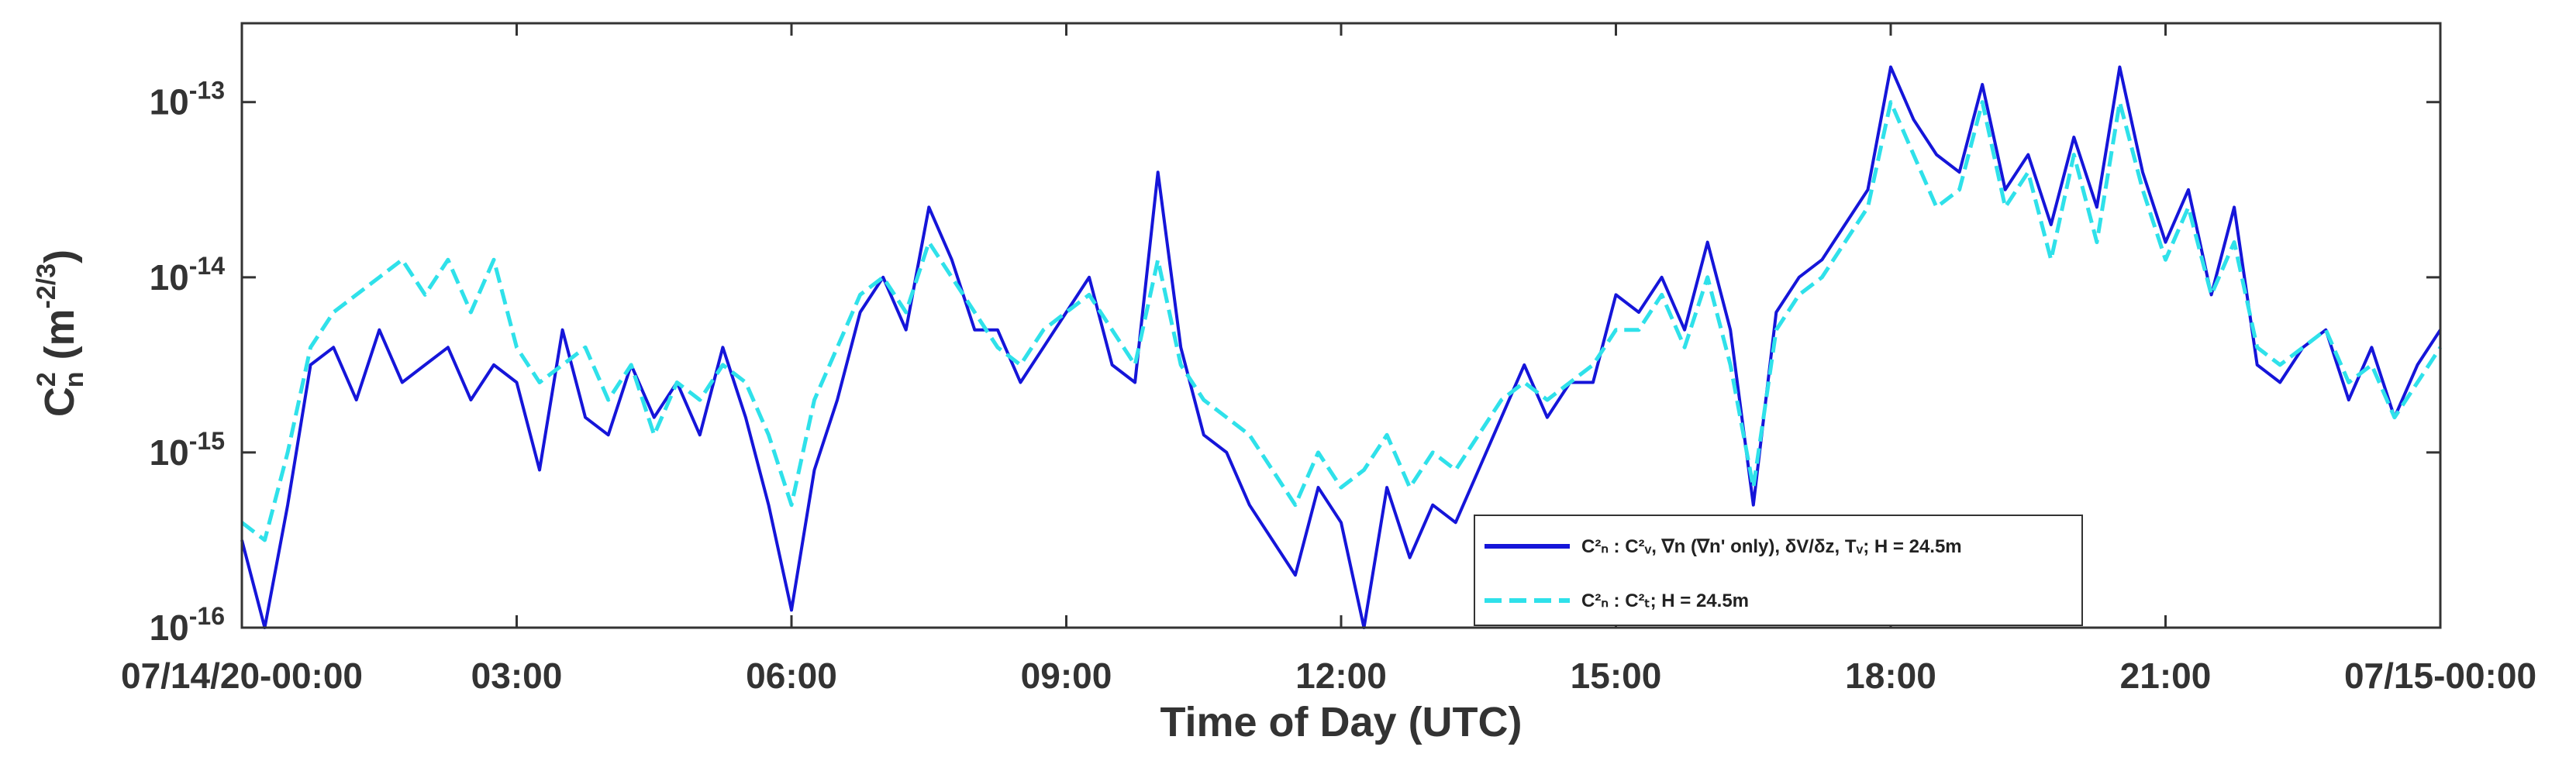 This screenshot has height=771, width=2576. What do you see at coordinates (59, 257) in the screenshot?
I see `y-axis-title-close: )` at bounding box center [59, 257].